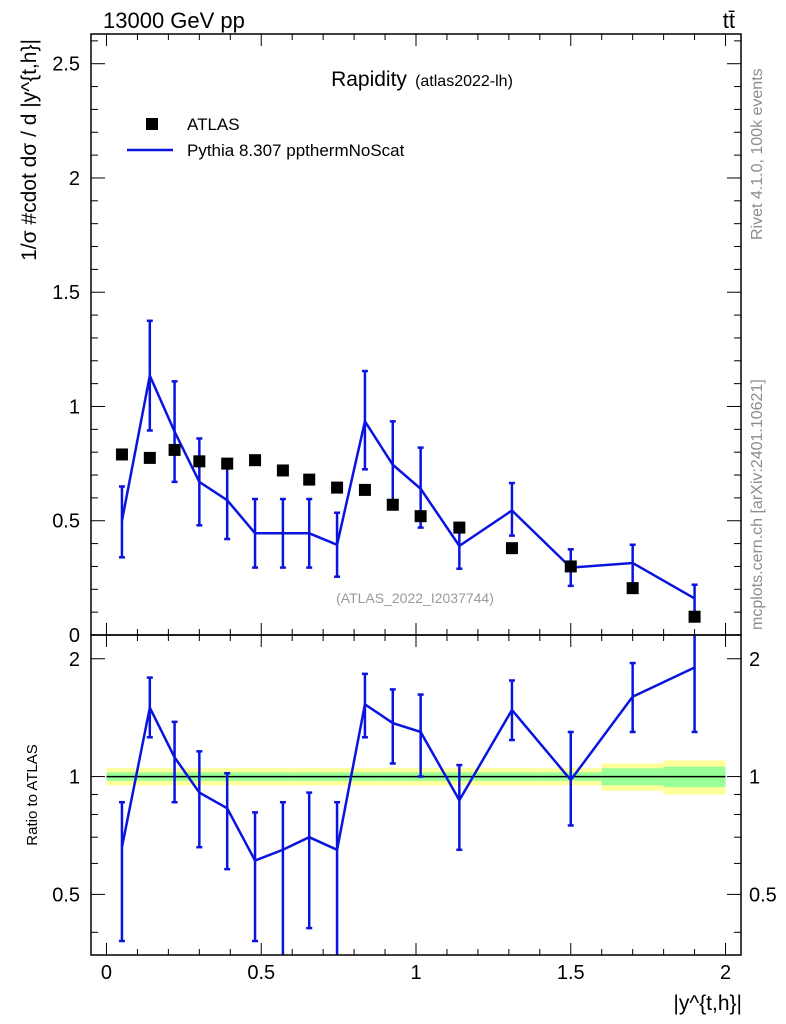  I want to click on main-y-tick-label: 0, so click(74, 636).